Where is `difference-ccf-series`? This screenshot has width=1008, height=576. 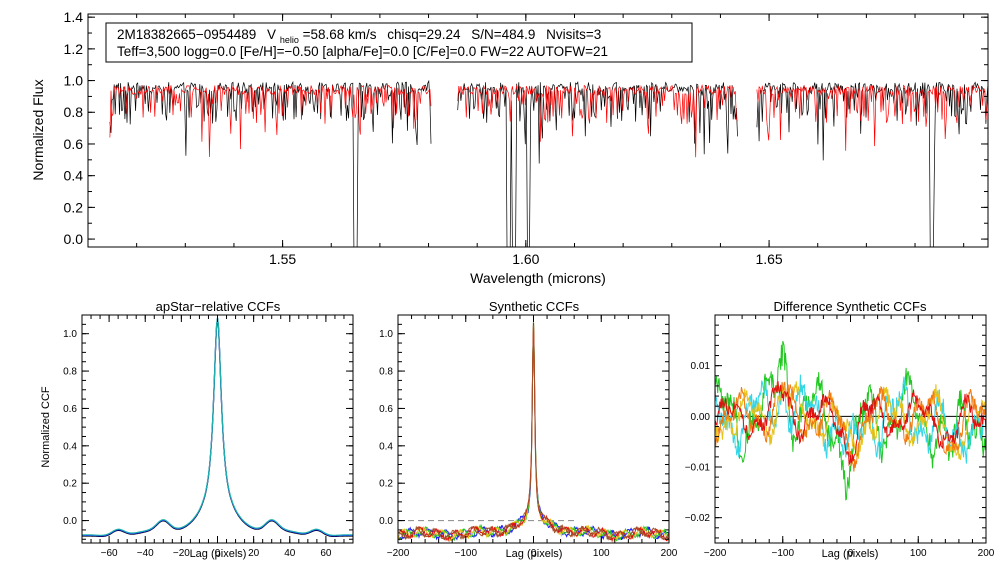
difference-ccf-series is located at coordinates (850, 420).